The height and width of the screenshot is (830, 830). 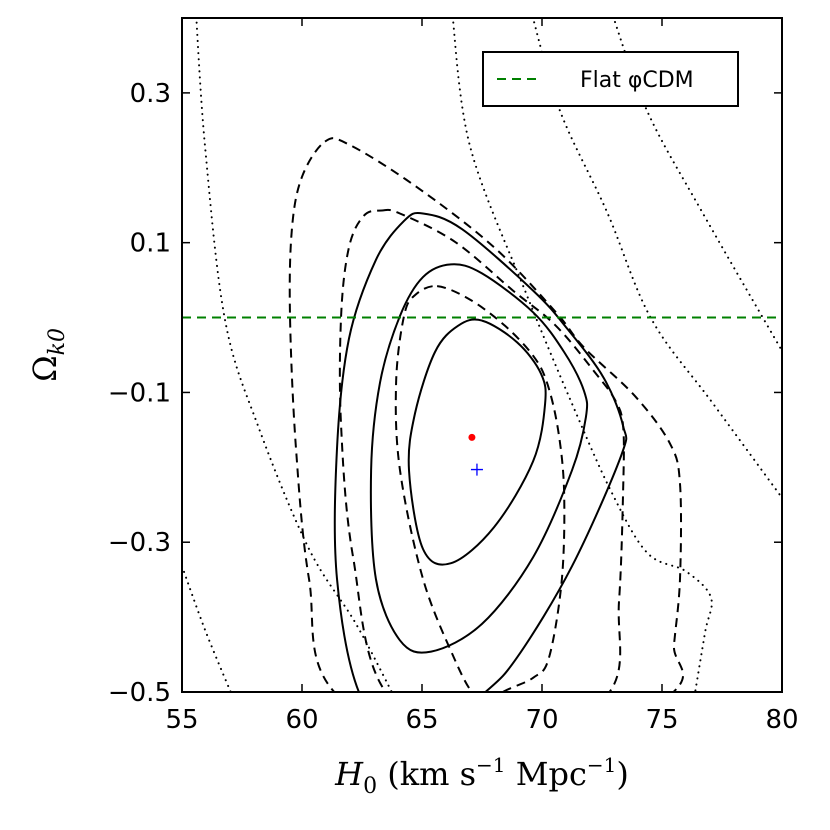 What do you see at coordinates (139, 393) in the screenshot?
I see `y-tick-label: −0.1` at bounding box center [139, 393].